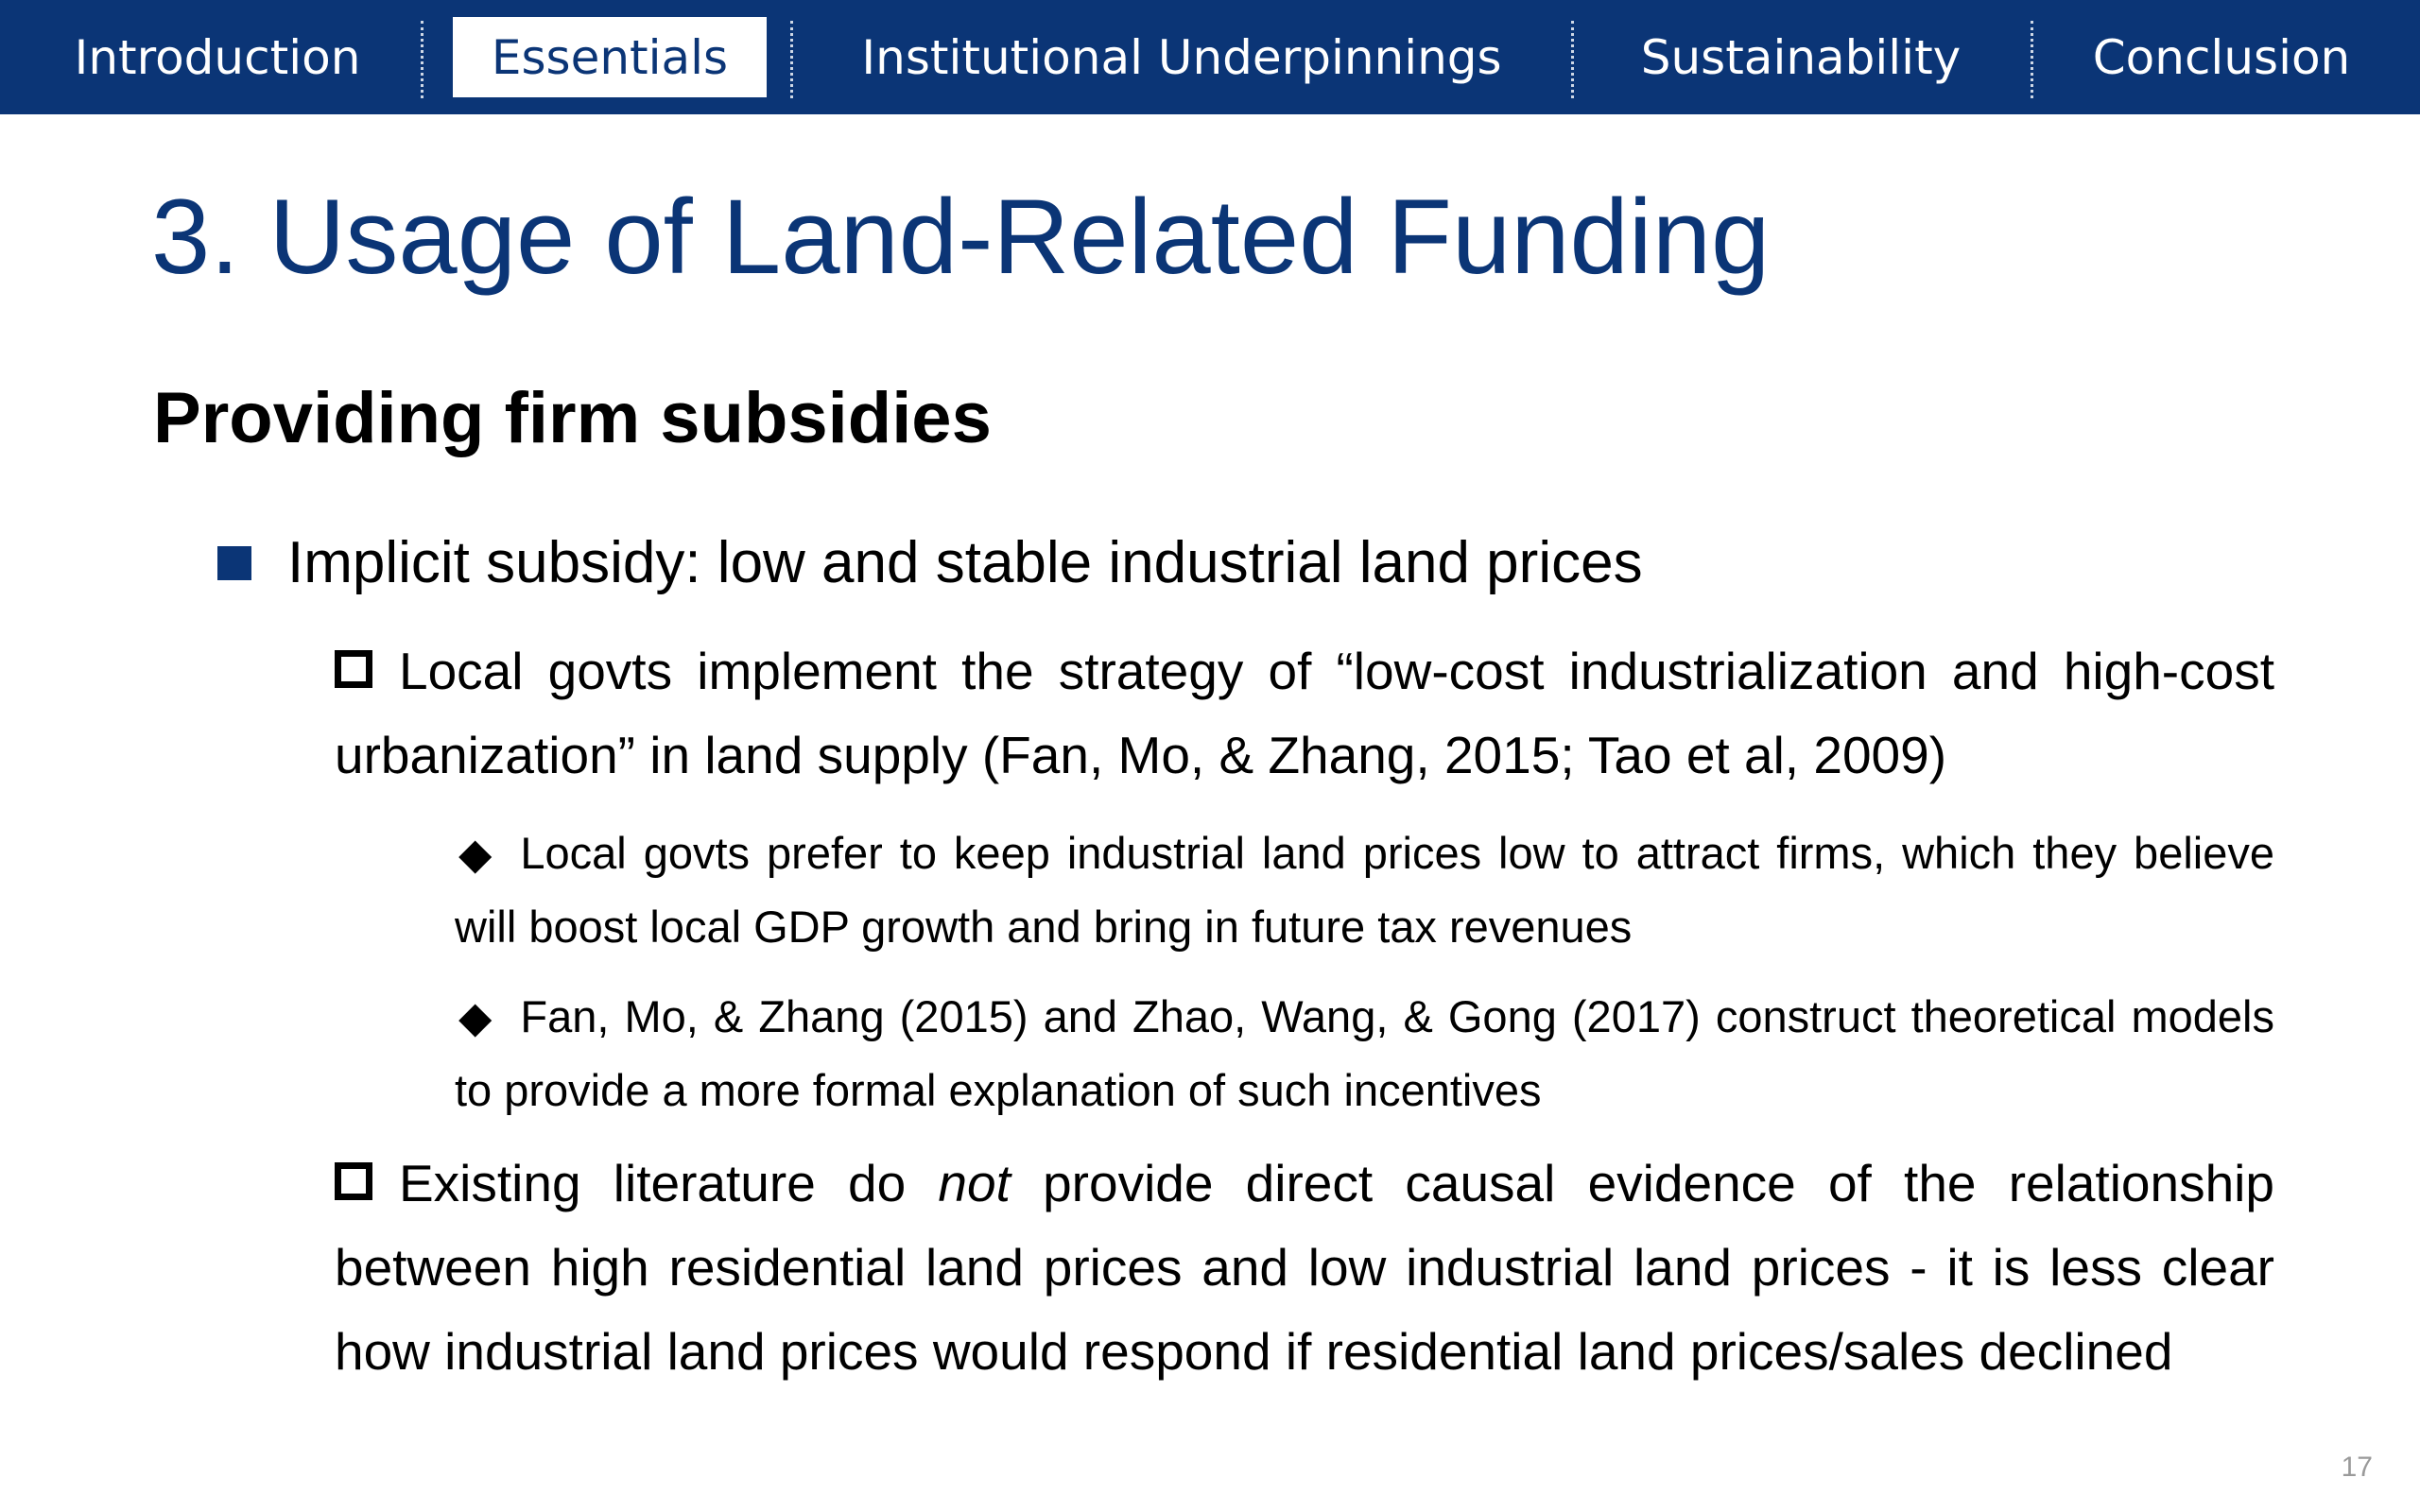 The image size is (2420, 1512). Describe the element at coordinates (234, 563) in the screenshot. I see `square-bullet-icon` at that location.